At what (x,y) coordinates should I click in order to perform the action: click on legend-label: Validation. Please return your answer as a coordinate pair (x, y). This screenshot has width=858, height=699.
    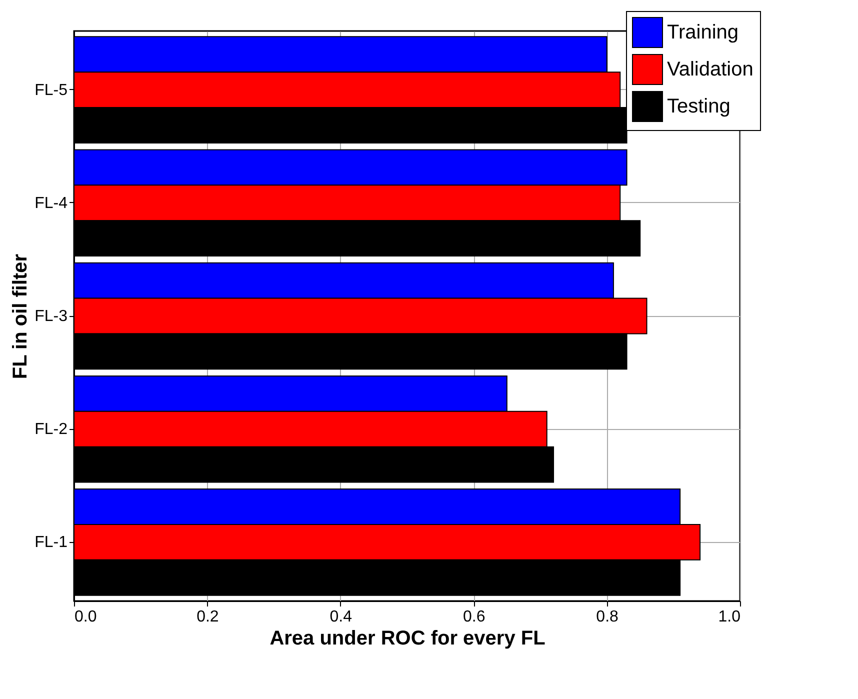
    Looking at the image, I should click on (710, 69).